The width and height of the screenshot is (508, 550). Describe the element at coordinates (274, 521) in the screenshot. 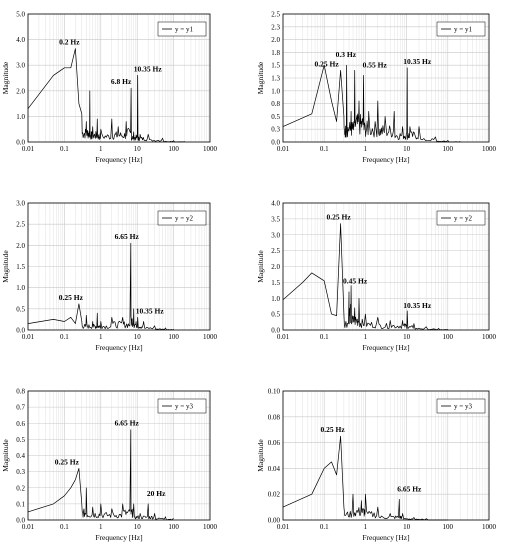

I see `y-tick-label: 0.00` at that location.